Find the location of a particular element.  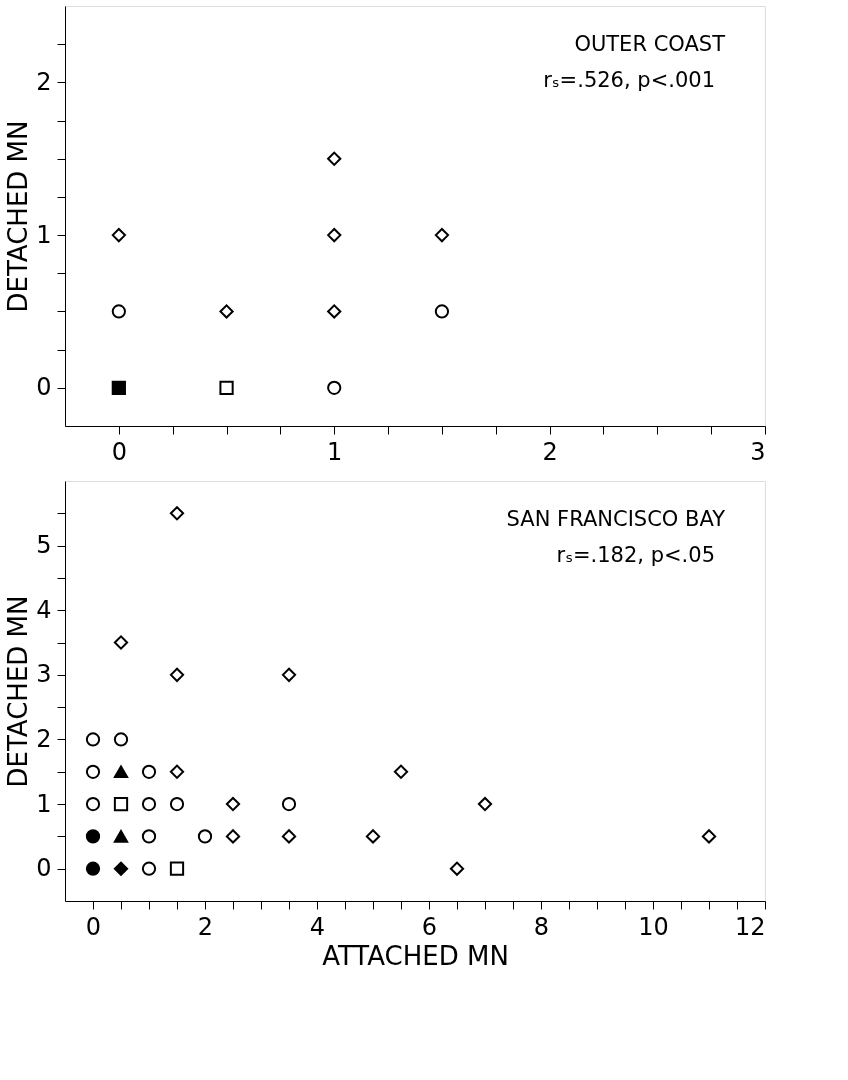

y-tick-label: 5 is located at coordinates (44, 545).